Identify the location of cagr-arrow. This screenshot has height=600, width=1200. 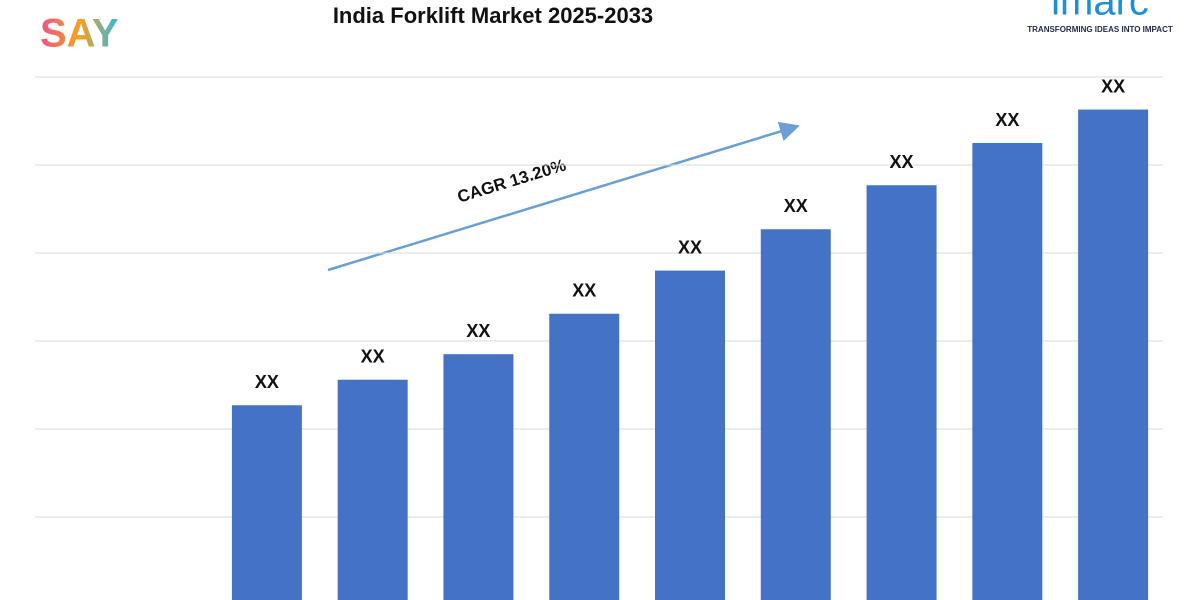
(563, 196).